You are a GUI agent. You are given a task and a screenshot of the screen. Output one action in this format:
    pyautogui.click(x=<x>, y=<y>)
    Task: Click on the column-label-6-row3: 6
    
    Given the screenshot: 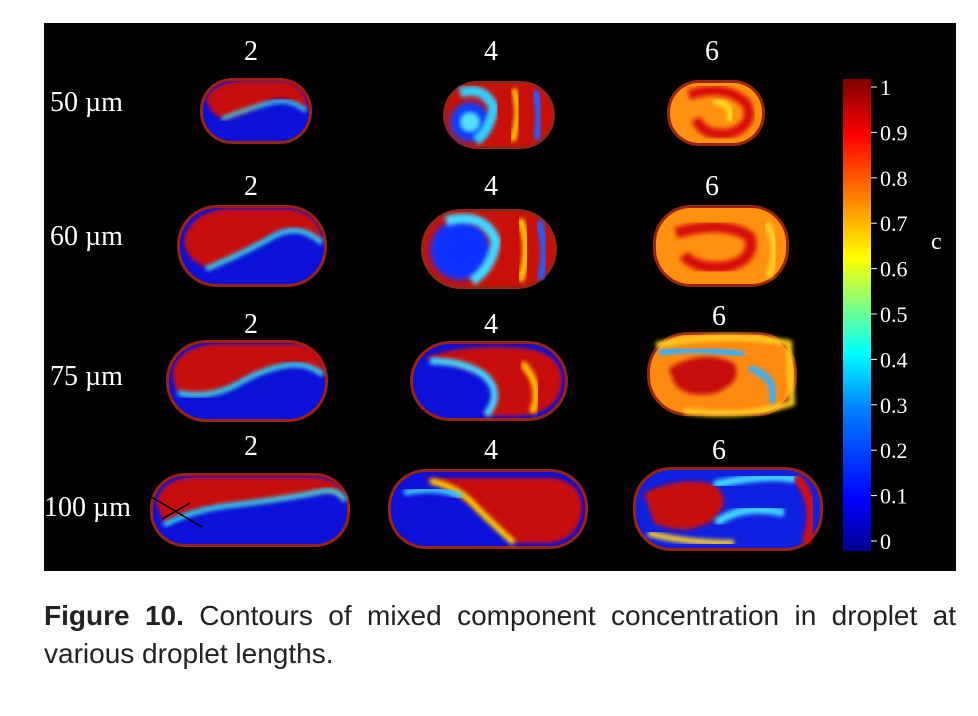 What is the action you would take?
    pyautogui.click(x=719, y=316)
    